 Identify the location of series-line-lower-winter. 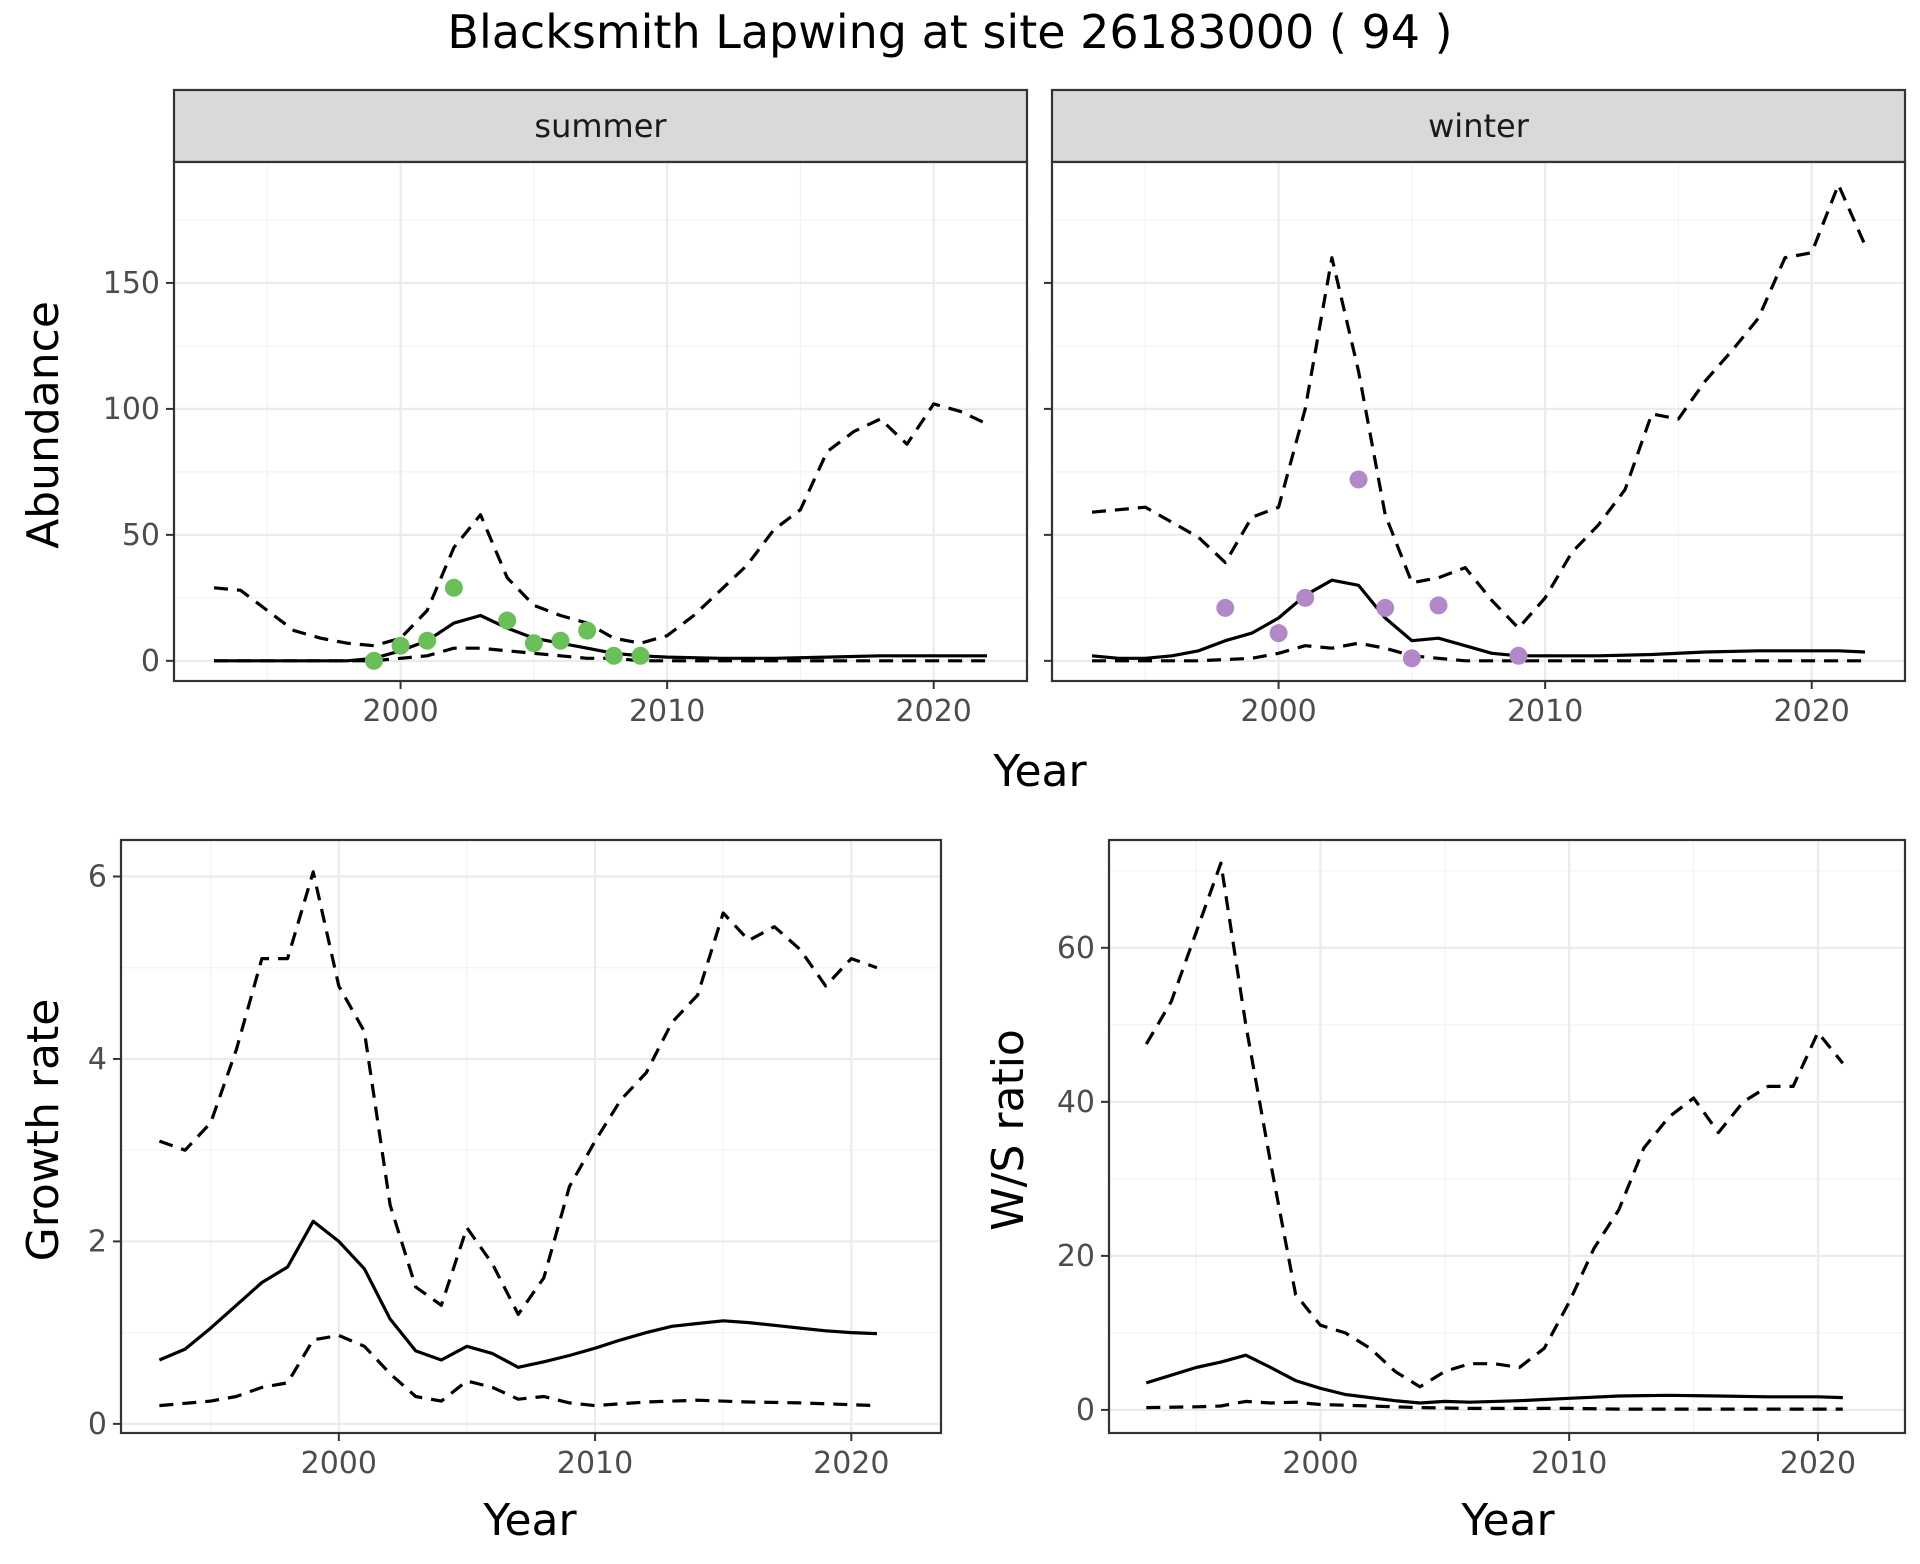
(1478, 652).